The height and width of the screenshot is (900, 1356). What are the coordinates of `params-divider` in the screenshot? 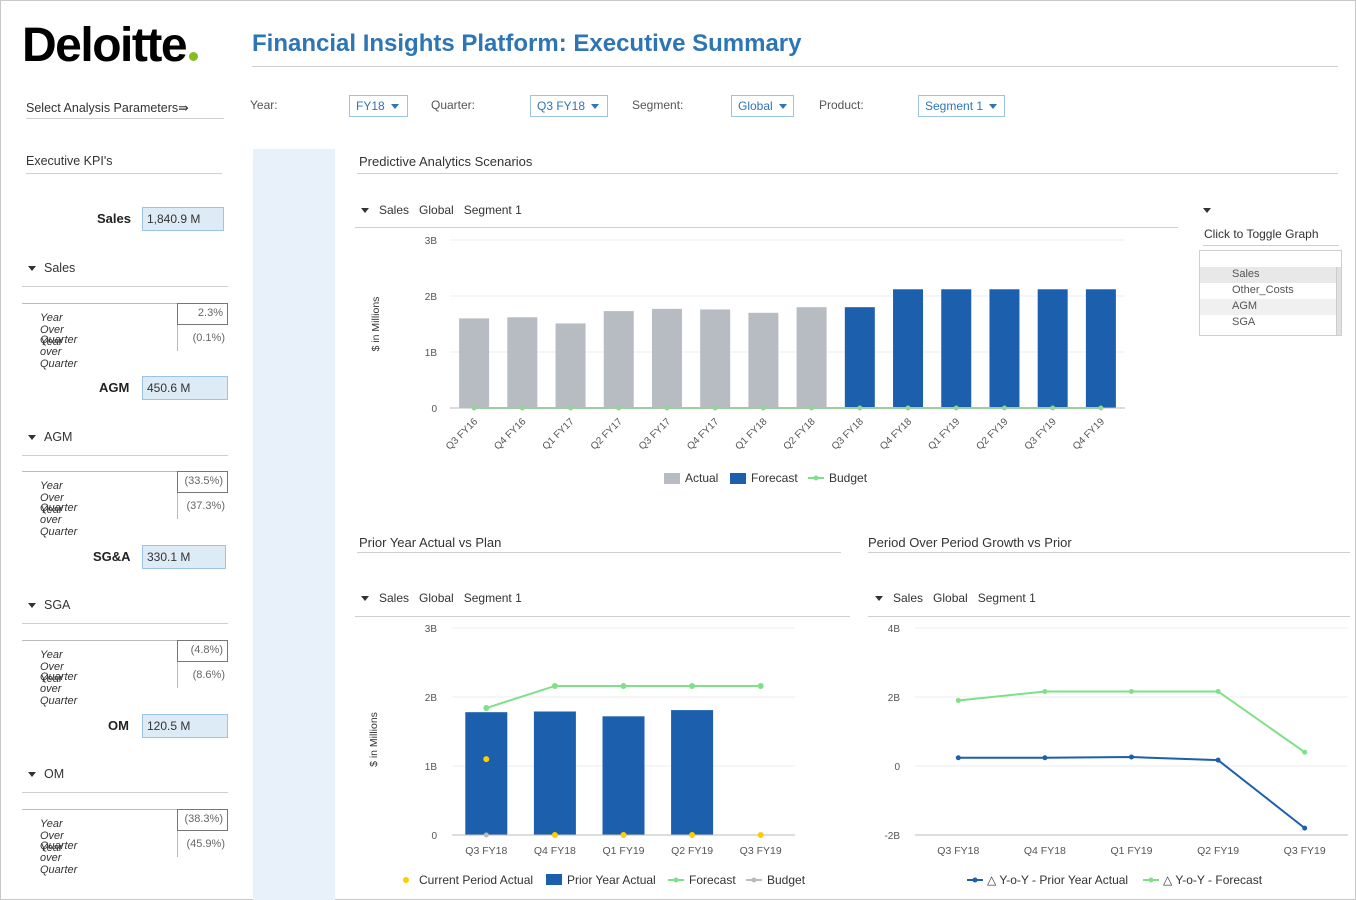 It's located at (125, 118).